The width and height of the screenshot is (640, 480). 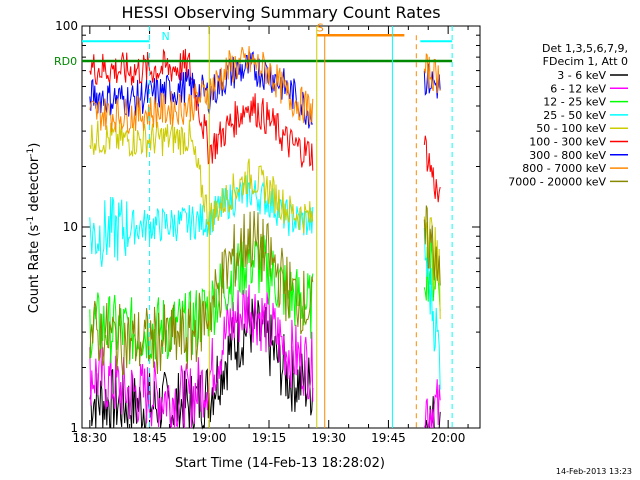 What do you see at coordinates (65, 61) in the screenshot?
I see `rd0-flag-label: RD0` at bounding box center [65, 61].